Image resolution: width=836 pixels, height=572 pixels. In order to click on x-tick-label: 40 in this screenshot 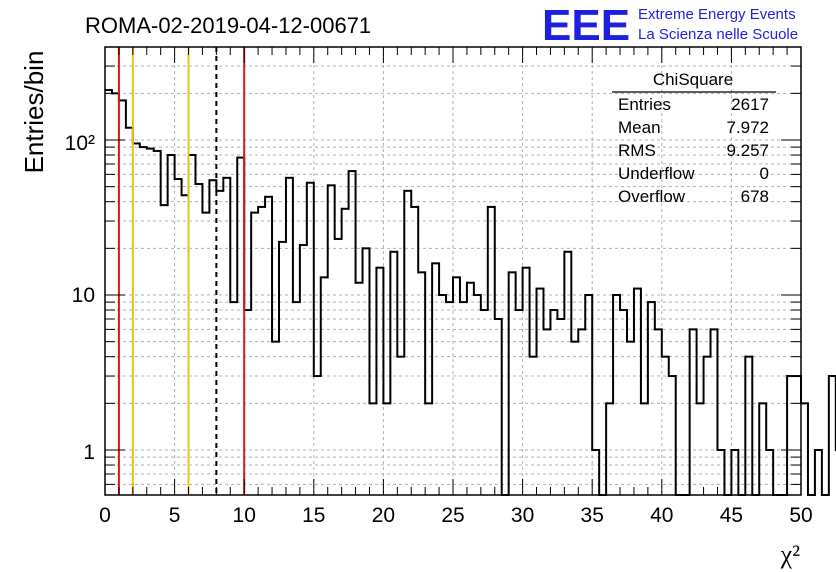, I will do `click(661, 515)`.